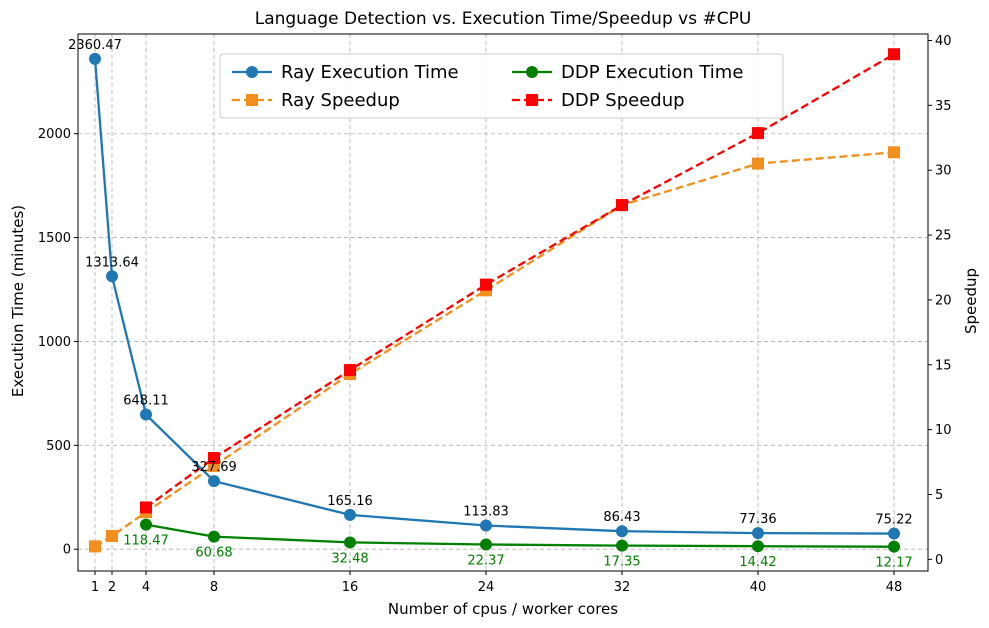 This screenshot has width=989, height=628. I want to click on y-right-tick-label: 25, so click(943, 236).